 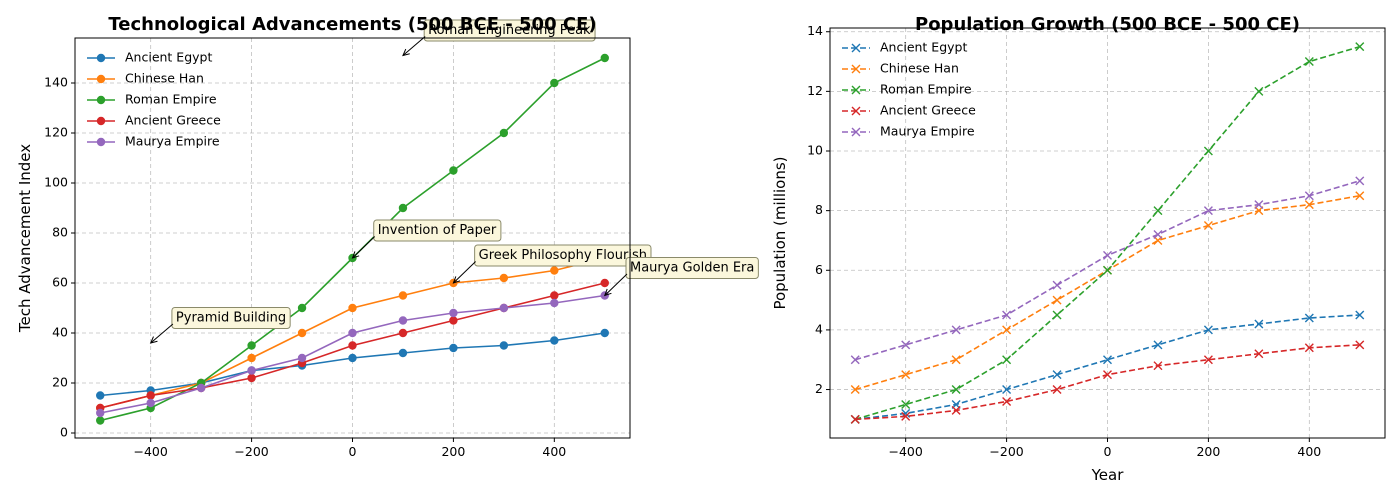 I want to click on y-tick-label: 40, so click(x=60, y=332).